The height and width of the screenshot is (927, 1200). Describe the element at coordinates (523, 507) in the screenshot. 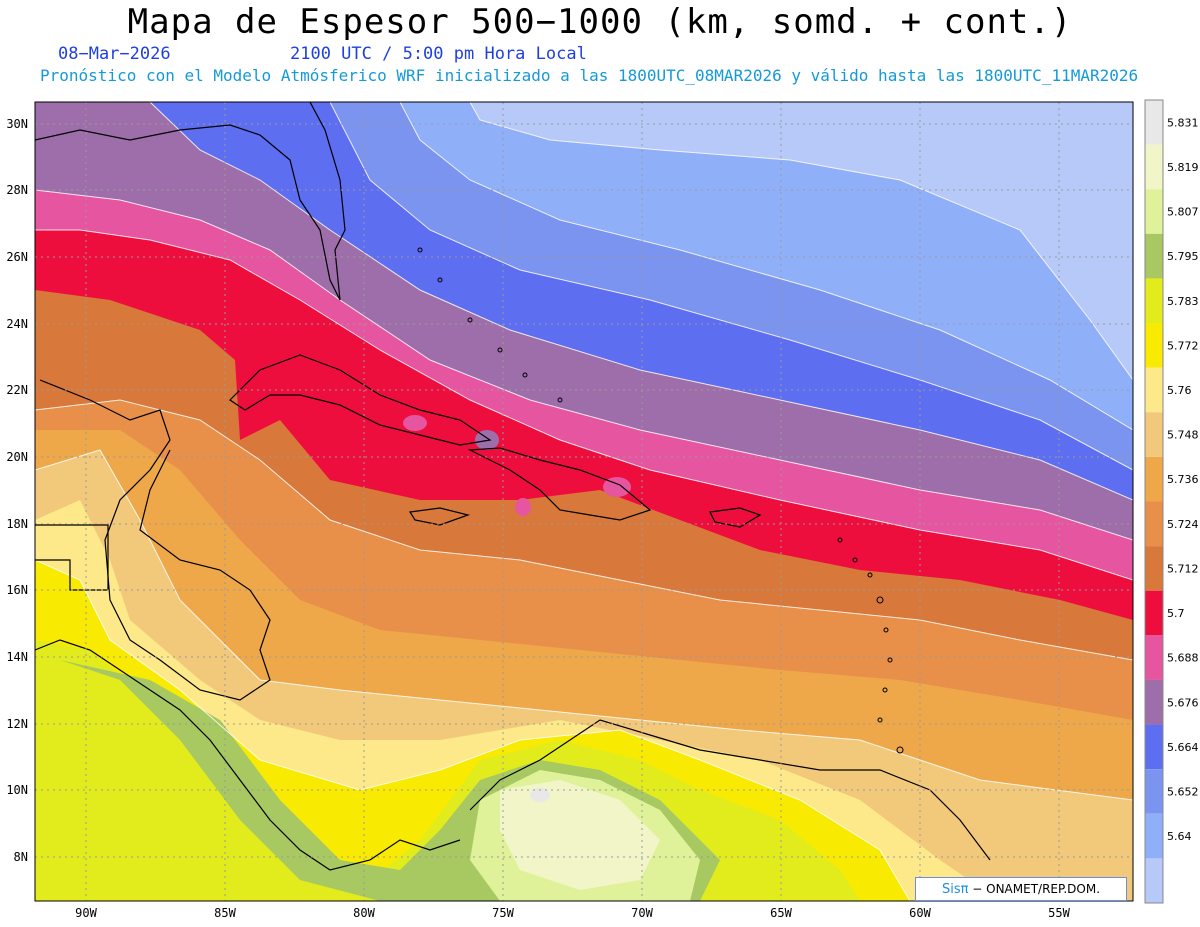

I see `local-max-jamaica` at that location.